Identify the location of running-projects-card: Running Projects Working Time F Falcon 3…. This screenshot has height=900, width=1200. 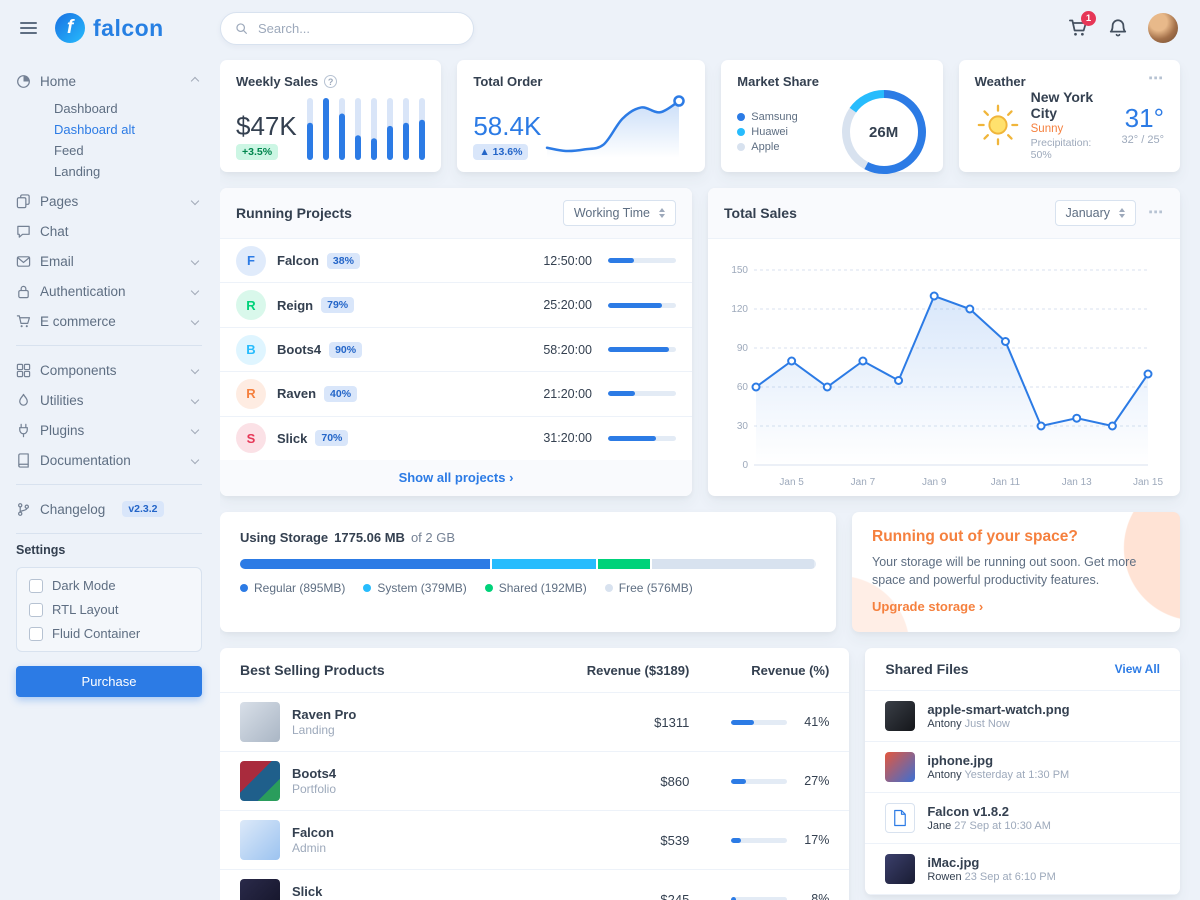
(456, 342).